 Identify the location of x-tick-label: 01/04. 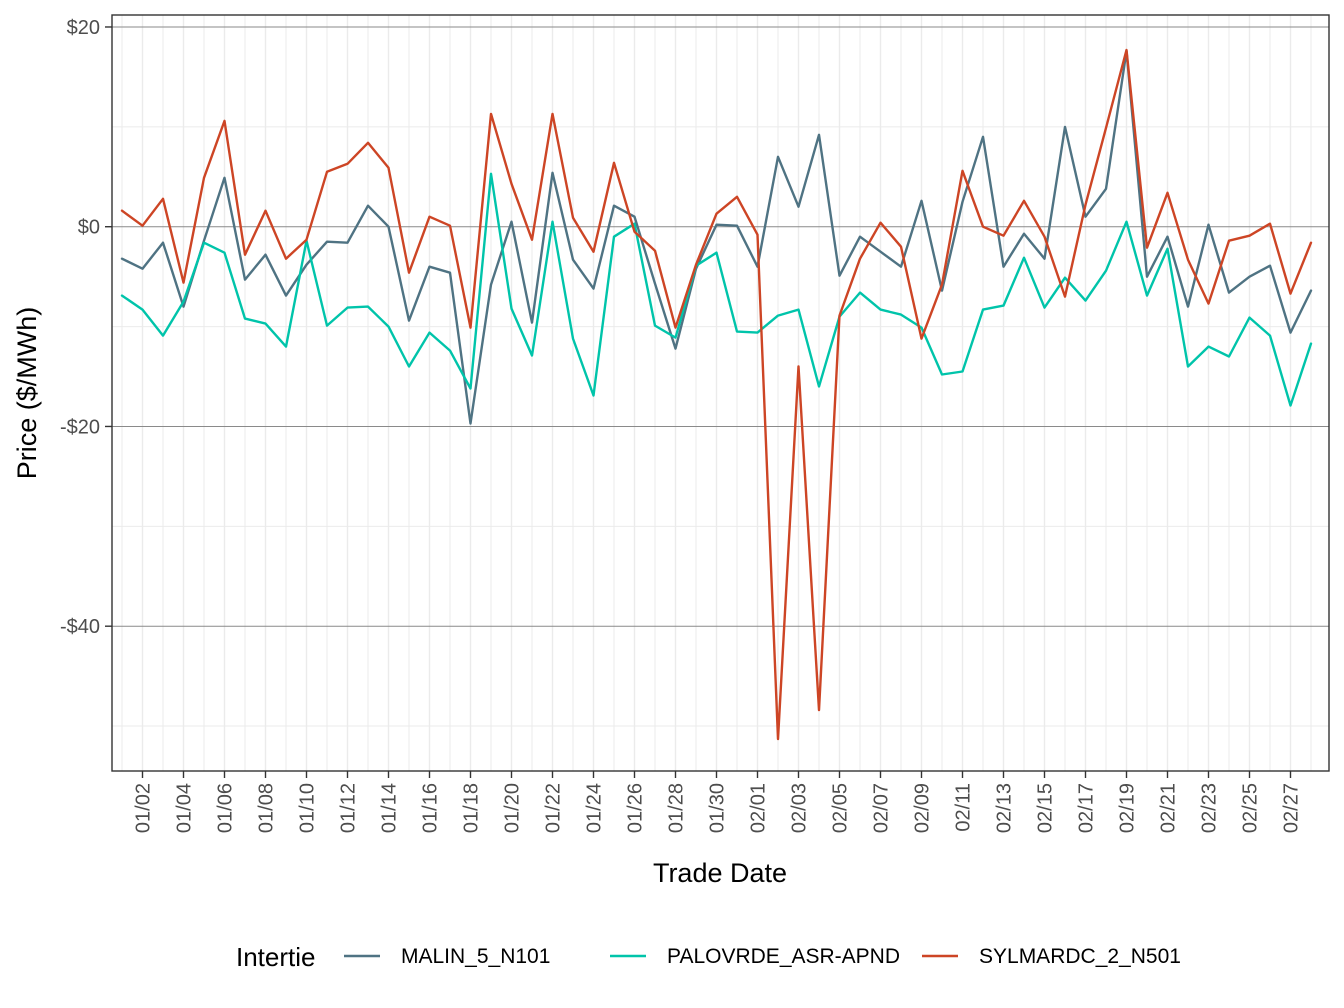
(185, 808).